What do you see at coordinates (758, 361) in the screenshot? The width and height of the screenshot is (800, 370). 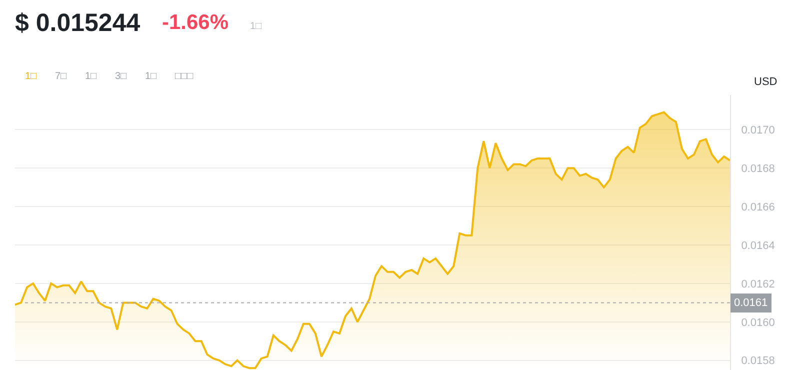 I see `y-tick-label: 0.0158` at bounding box center [758, 361].